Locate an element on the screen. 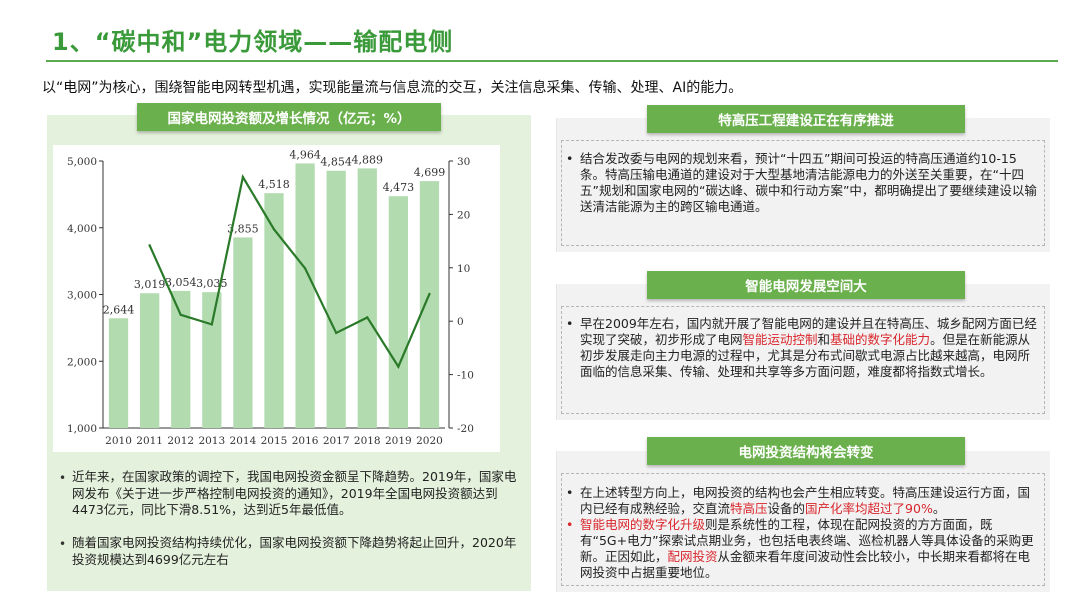 Image resolution: width=1080 pixels, height=607 pixels. x-tick-label: 2015 is located at coordinates (274, 441).